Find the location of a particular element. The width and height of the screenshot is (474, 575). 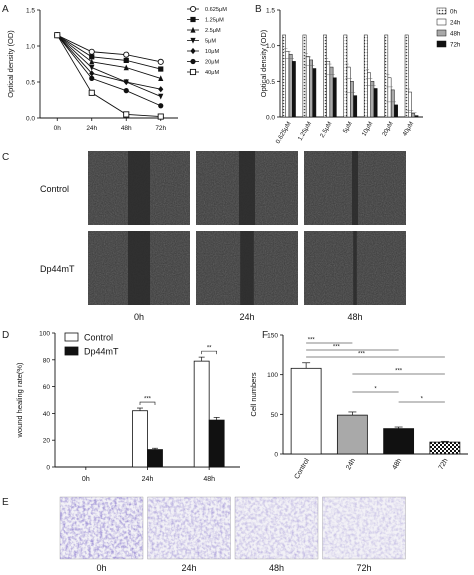

panel-label-a: A is located at coordinates (5, 9).